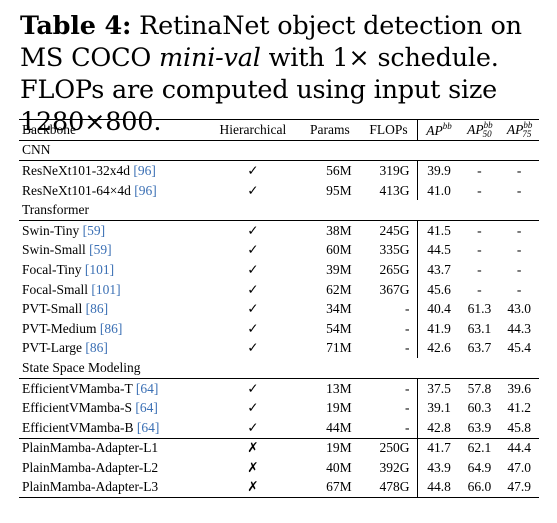 This screenshot has height=523, width=557. I want to click on cell-backbone: PlainMamba-Adapter-L3, so click(112, 488).